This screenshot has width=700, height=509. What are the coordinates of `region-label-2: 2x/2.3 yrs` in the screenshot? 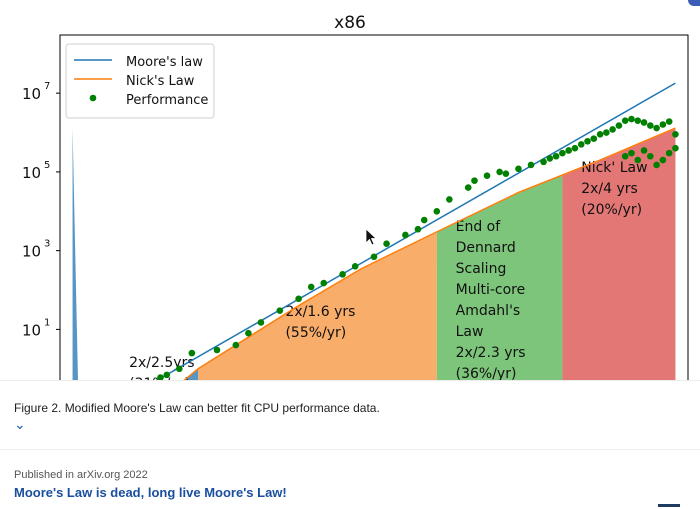 It's located at (491, 353).